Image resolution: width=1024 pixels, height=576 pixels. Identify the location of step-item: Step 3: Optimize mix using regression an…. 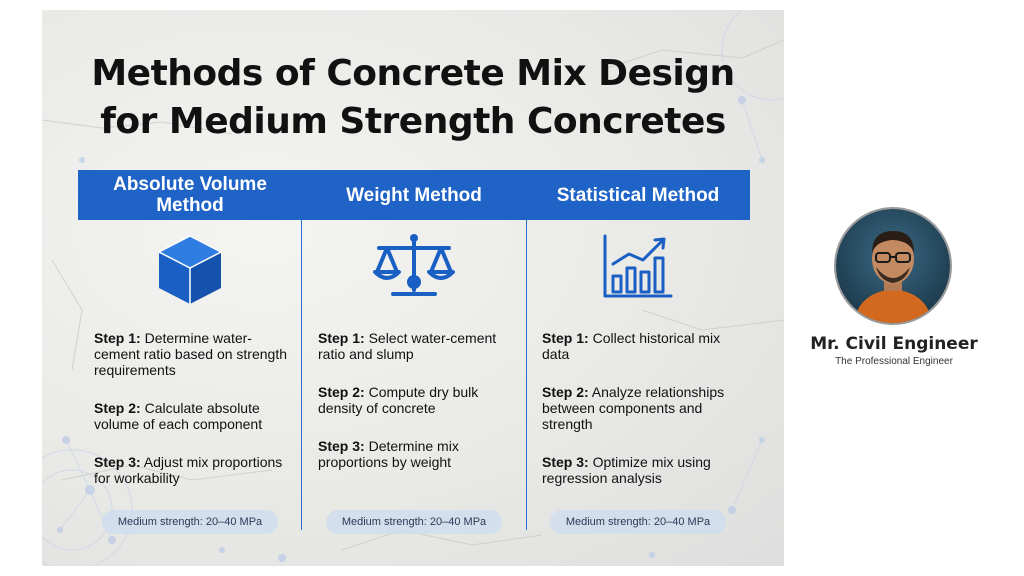
(626, 470).